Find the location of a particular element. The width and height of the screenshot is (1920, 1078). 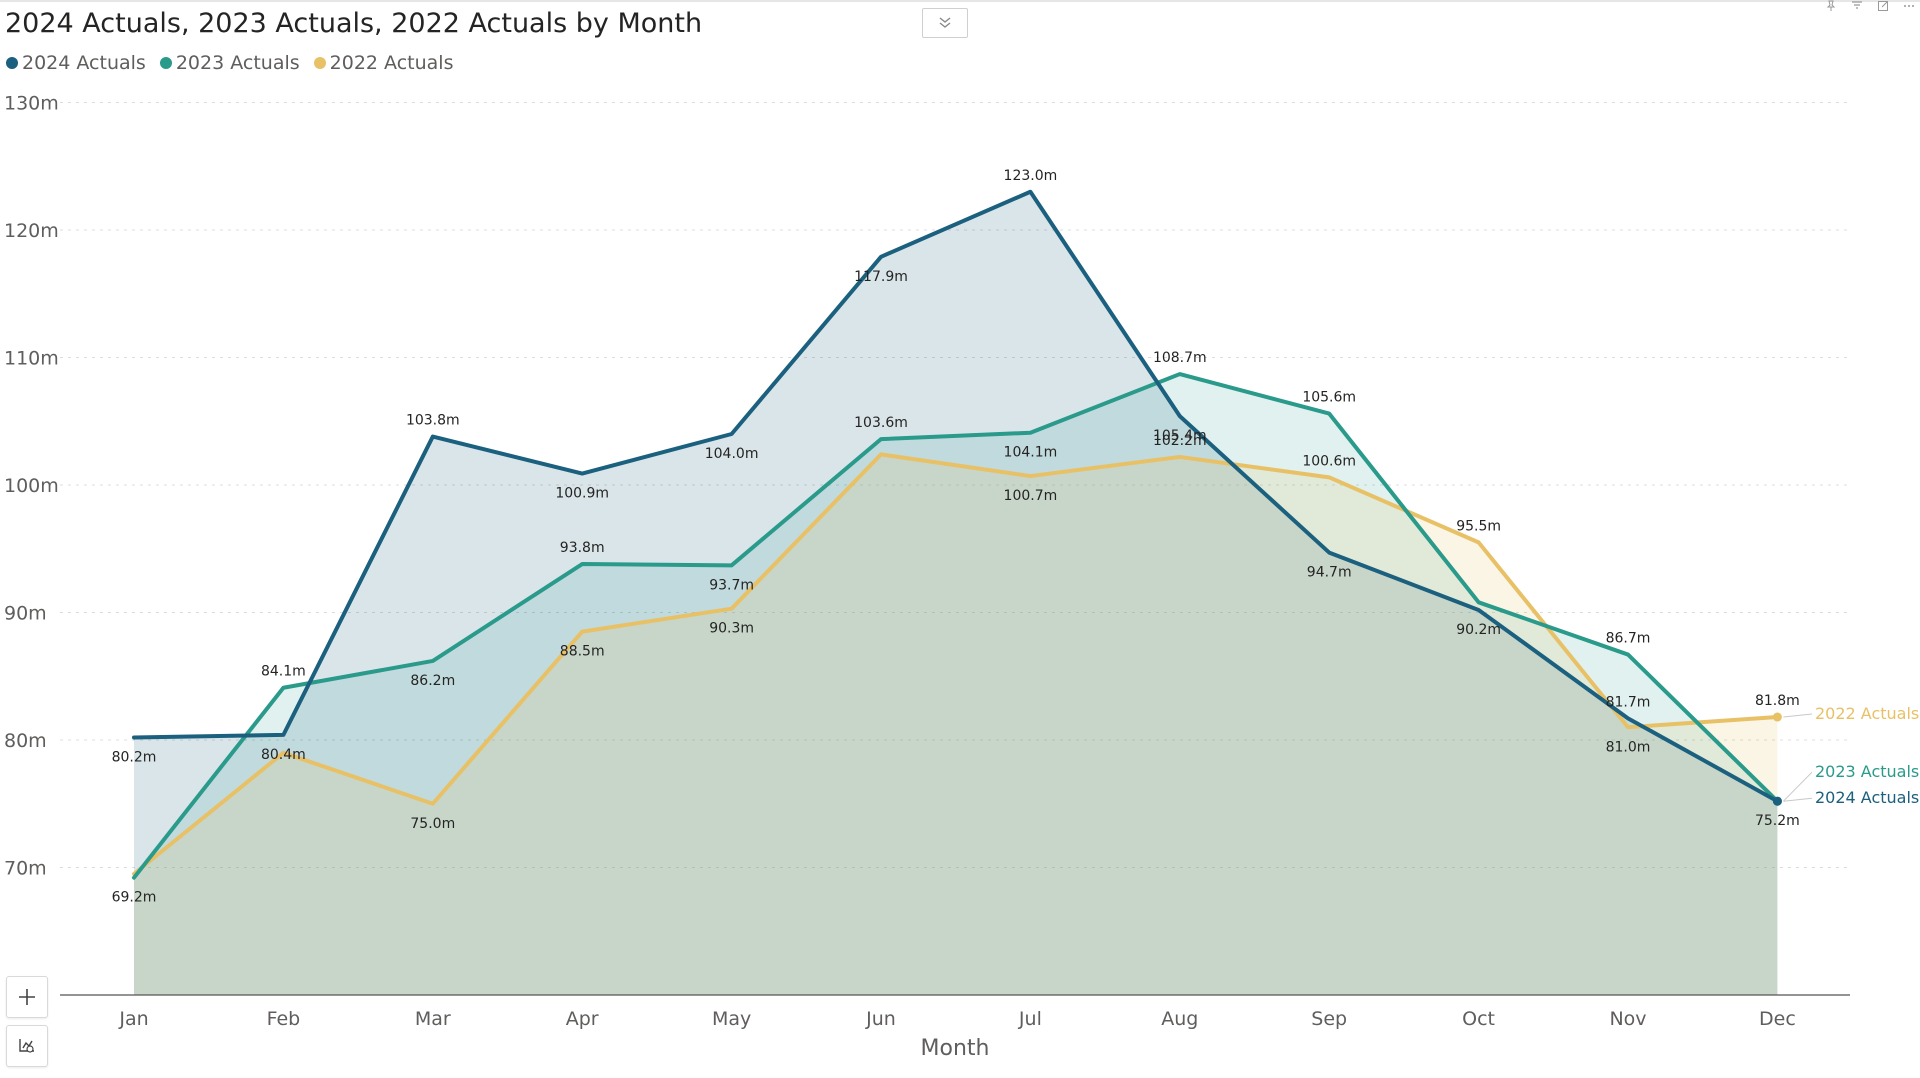

data-label-2024: 80.4m is located at coordinates (283, 755).